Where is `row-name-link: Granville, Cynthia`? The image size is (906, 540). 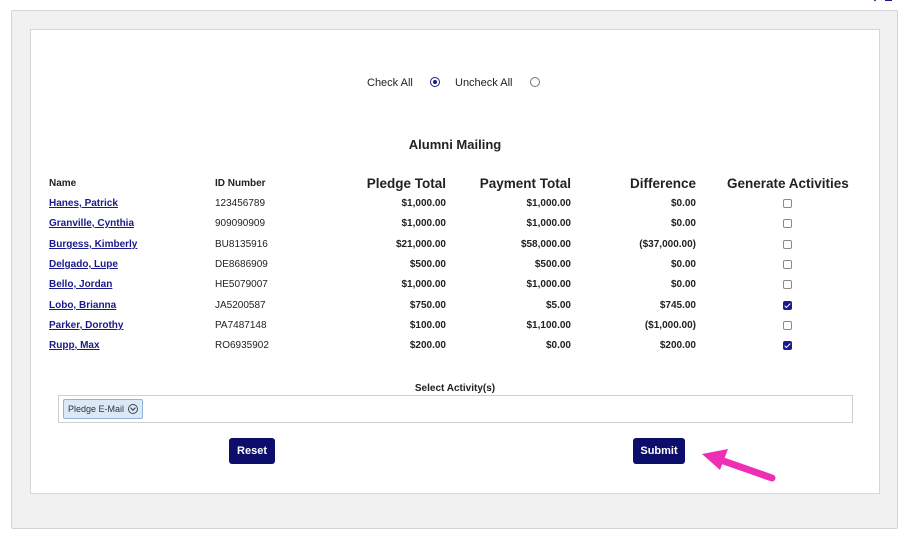 row-name-link: Granville, Cynthia is located at coordinates (92, 223).